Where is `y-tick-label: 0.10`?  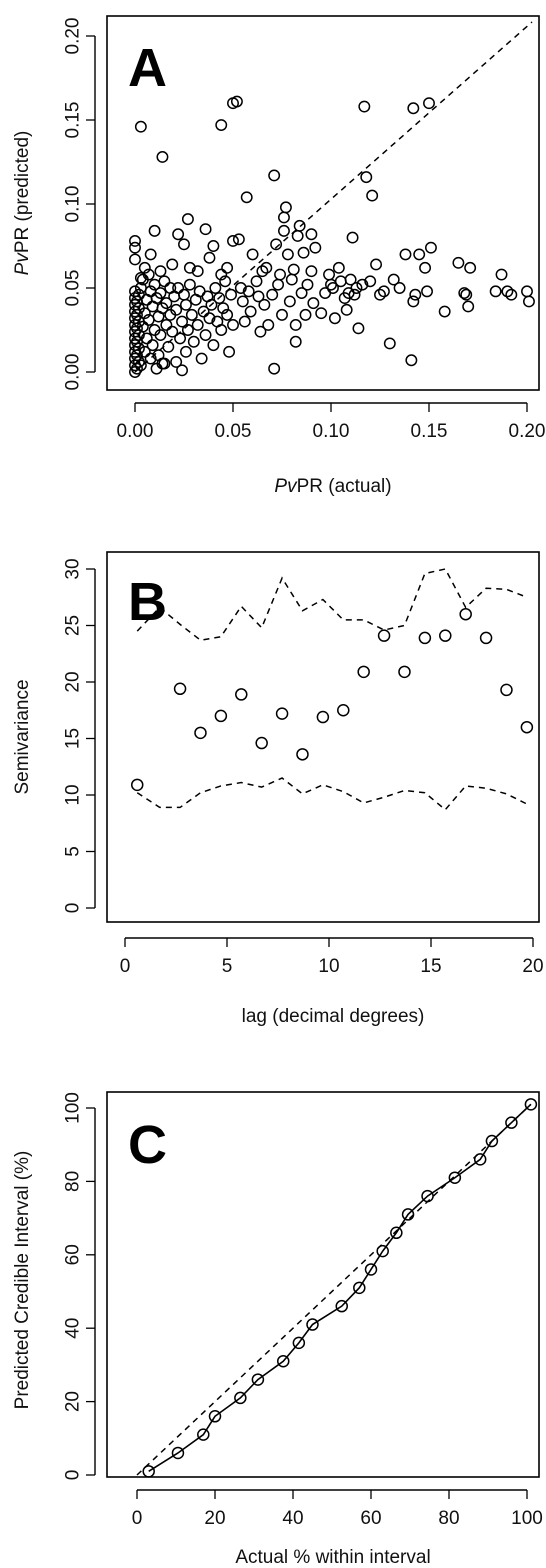 y-tick-label: 0.10 is located at coordinates (73, 204).